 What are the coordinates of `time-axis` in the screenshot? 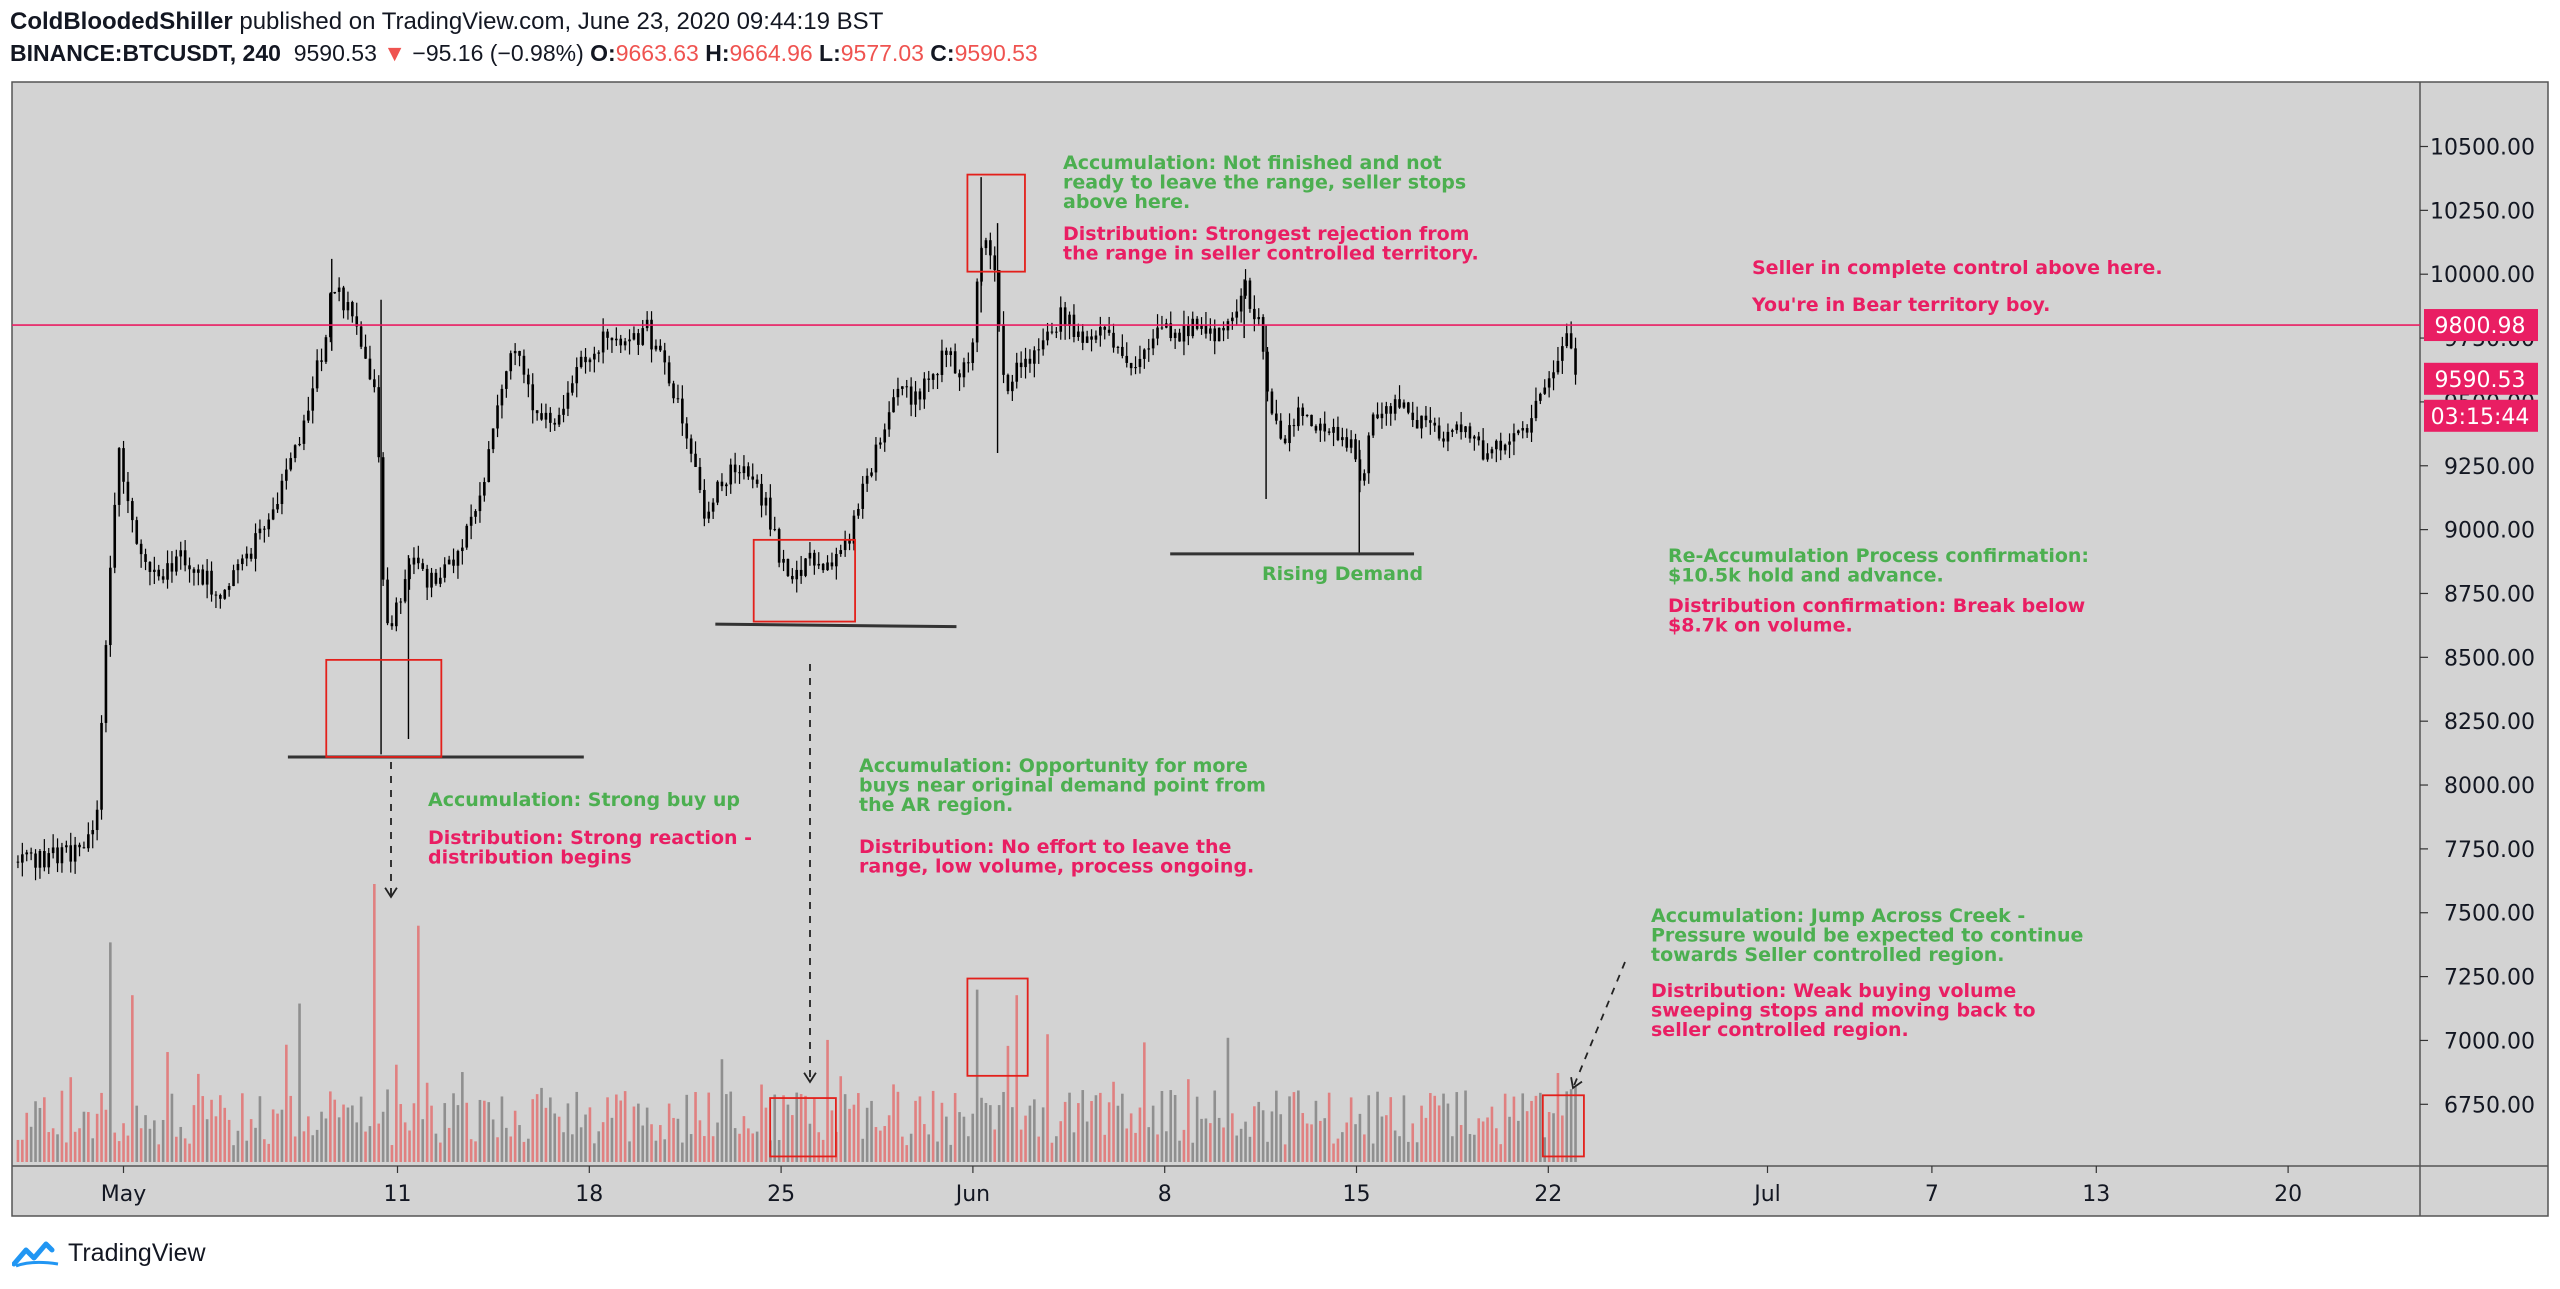 It's located at (1280, 1191).